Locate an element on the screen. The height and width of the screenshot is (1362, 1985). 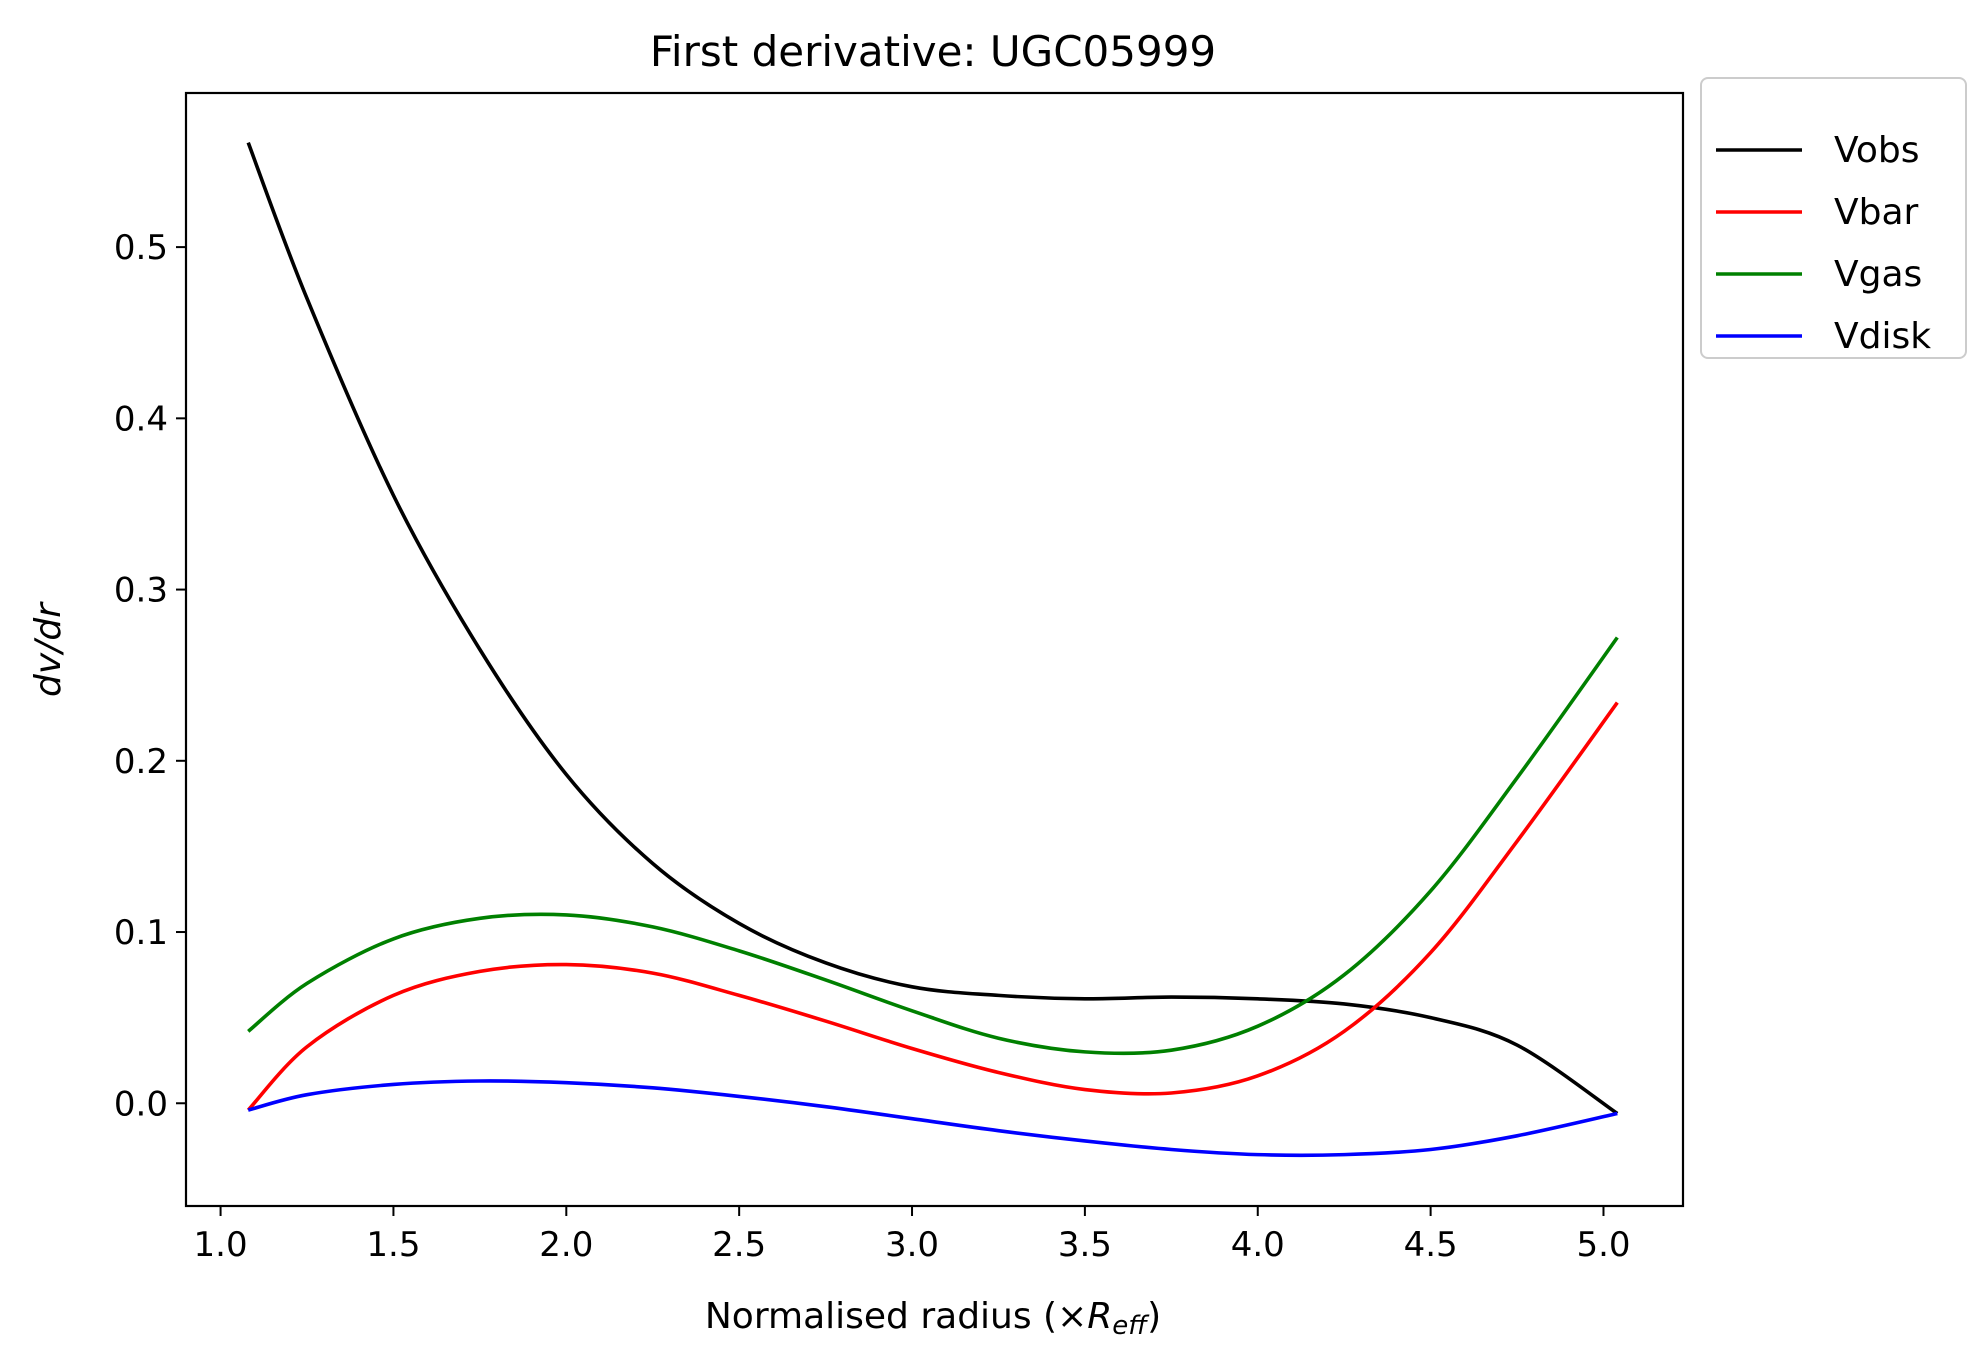
chart-title: First derivative: UGC05999 is located at coordinates (933, 51).